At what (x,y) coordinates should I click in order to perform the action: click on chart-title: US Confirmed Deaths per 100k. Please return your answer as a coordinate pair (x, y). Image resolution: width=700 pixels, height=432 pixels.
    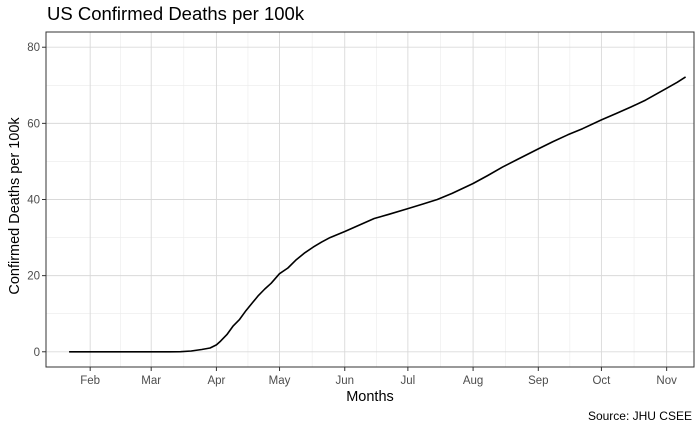
    Looking at the image, I should click on (176, 13).